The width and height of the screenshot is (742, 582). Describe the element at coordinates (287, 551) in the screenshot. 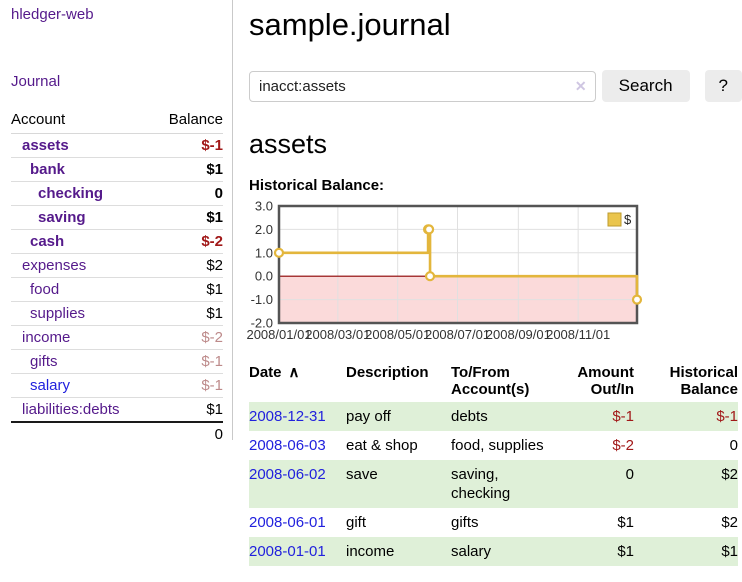

I see `transaction-date-link: 2008-01-01` at that location.